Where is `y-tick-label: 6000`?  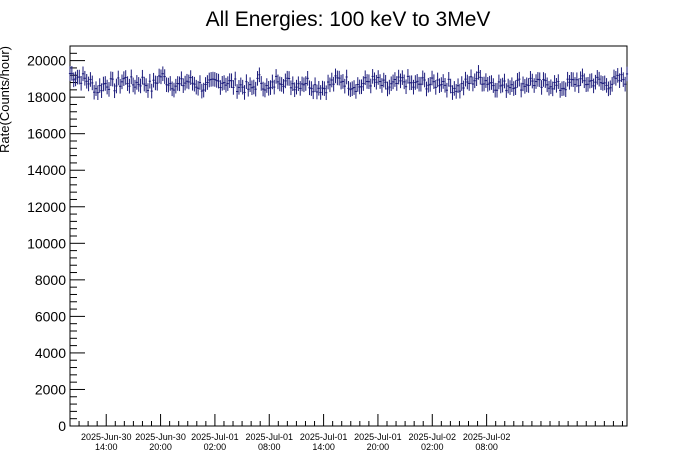
y-tick-label: 6000 is located at coordinates (50, 316).